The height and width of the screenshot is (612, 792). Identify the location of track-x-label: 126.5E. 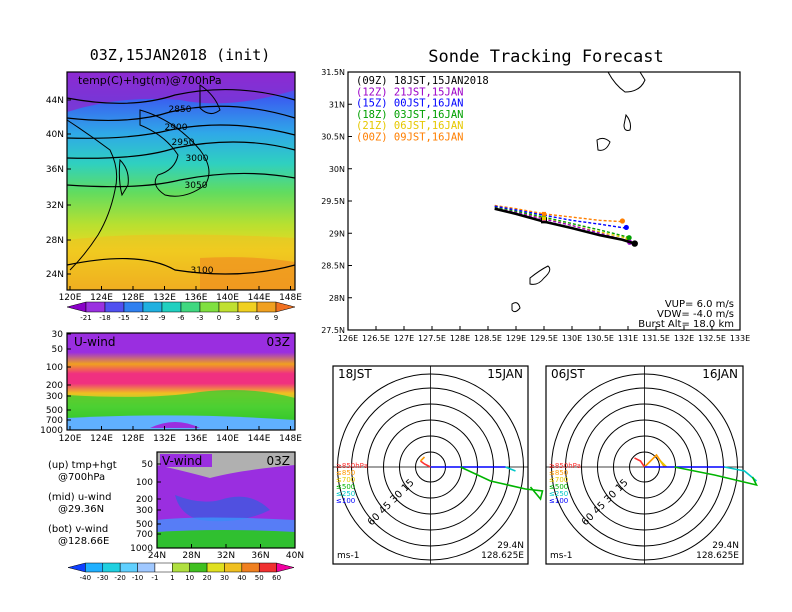
(376, 338).